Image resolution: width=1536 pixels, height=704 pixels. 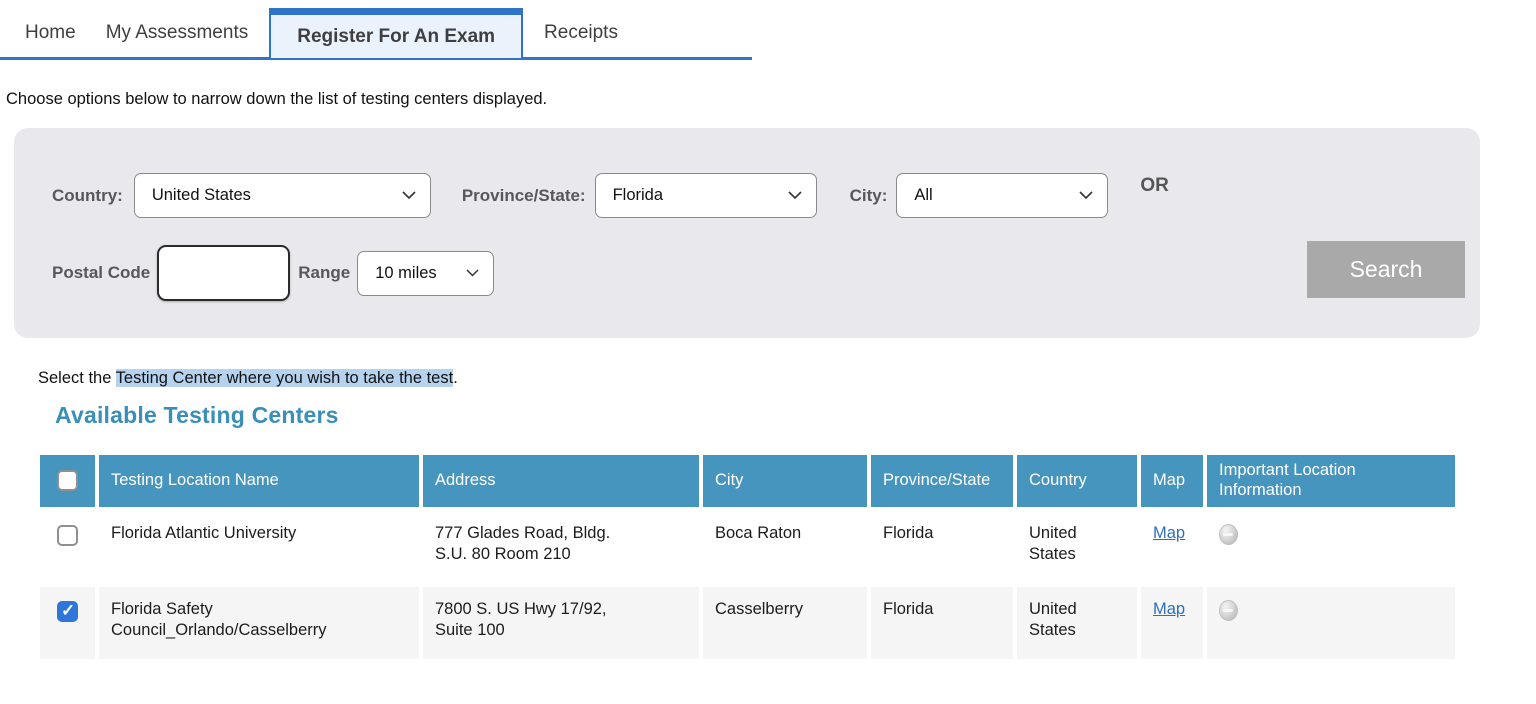 What do you see at coordinates (282, 195) in the screenshot?
I see `country-select: United States` at bounding box center [282, 195].